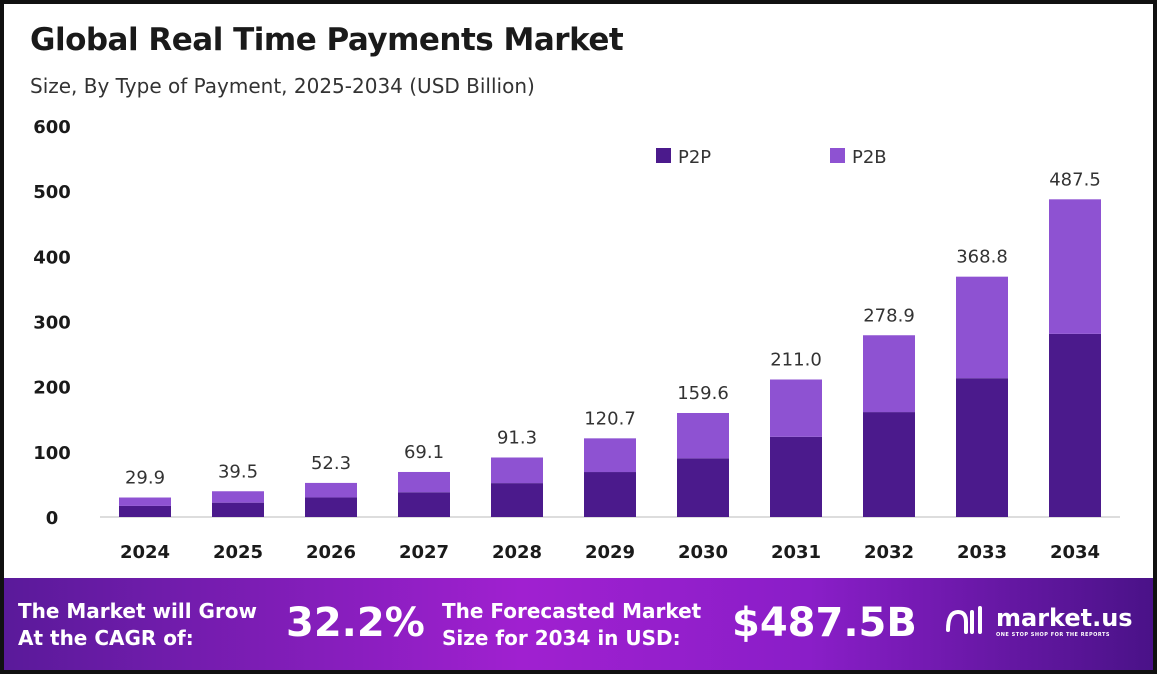 The height and width of the screenshot is (674, 1157). Describe the element at coordinates (869, 157) in the screenshot. I see `legend-label: P2B` at that location.